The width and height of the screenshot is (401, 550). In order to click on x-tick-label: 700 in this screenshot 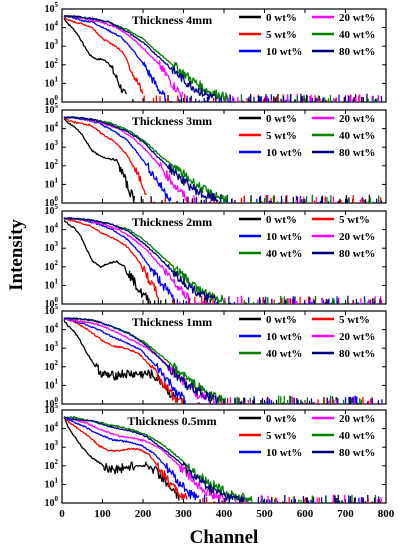, I will do `click(345, 514)`.